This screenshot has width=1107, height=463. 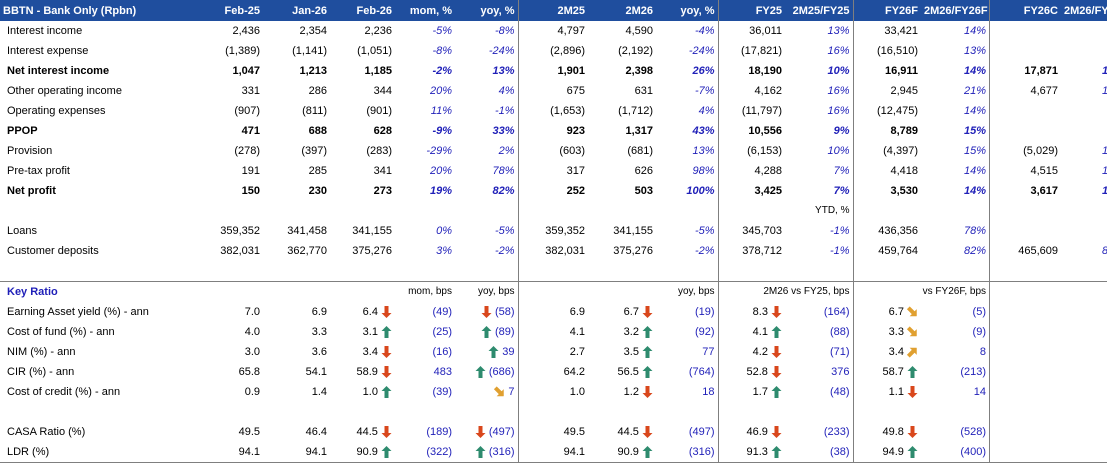 What do you see at coordinates (1024, 71) in the screenshot?
I see `table-cell: 17,871` at bounding box center [1024, 71].